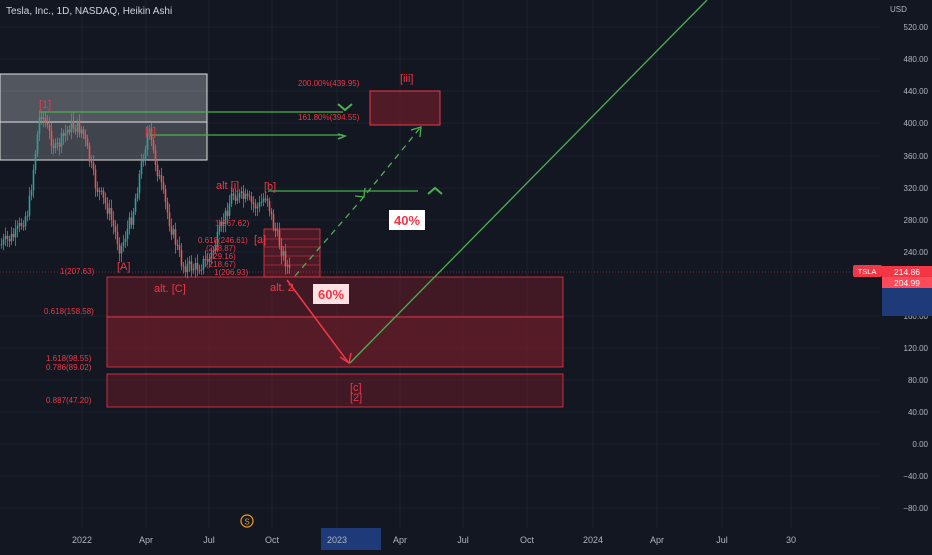 The image size is (932, 555). I want to click on price-tick-label: 320.00, so click(916, 188).